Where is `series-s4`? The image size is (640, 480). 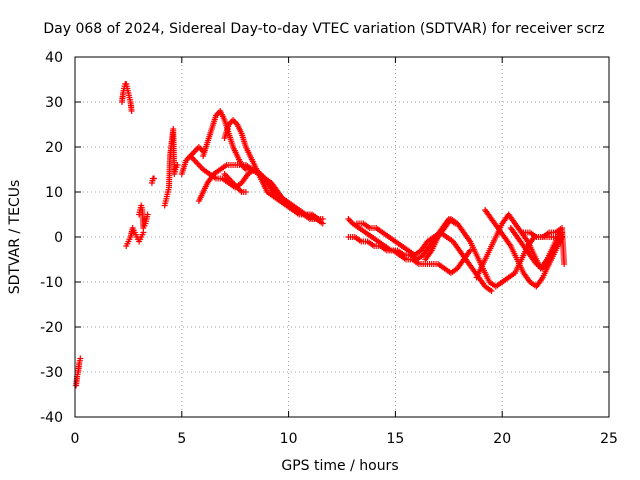
series-s4 is located at coordinates (143, 216).